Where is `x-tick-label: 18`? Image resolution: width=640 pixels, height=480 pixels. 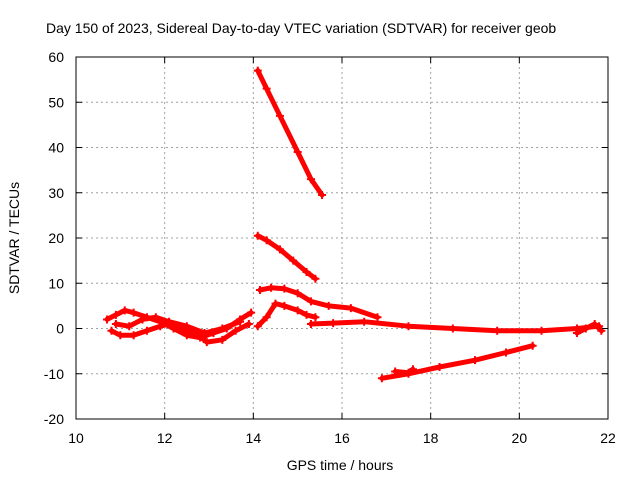 x-tick-label: 18 is located at coordinates (431, 438).